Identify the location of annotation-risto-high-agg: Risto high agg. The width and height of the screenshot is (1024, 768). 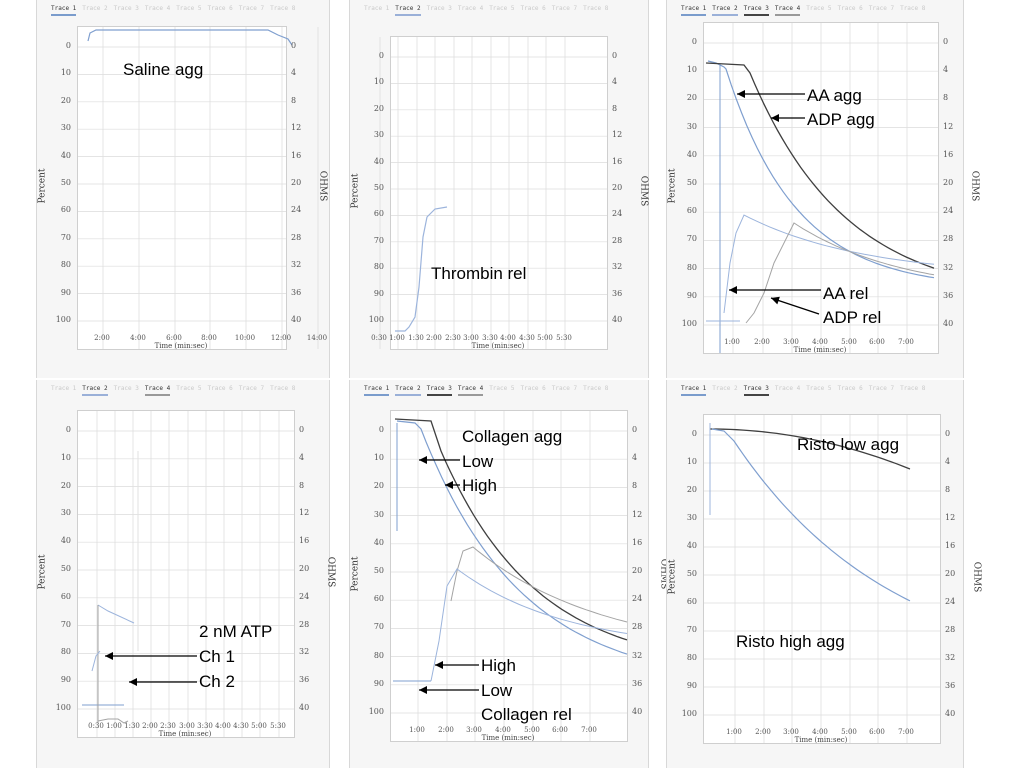
(790, 641).